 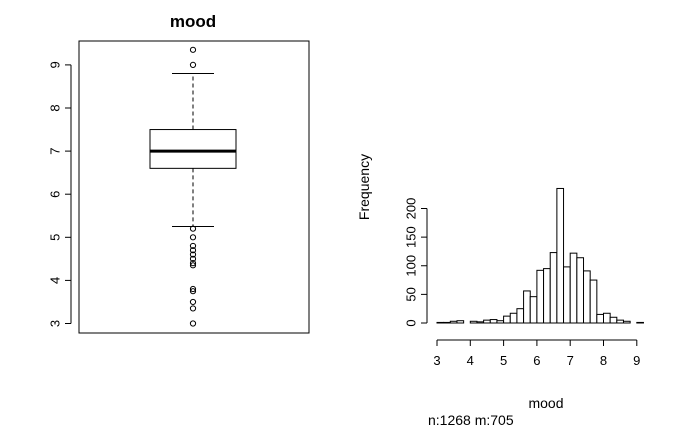 I want to click on boxplot-y-axis: 3 4 5 6 7 8 9, so click(x=60, y=194).